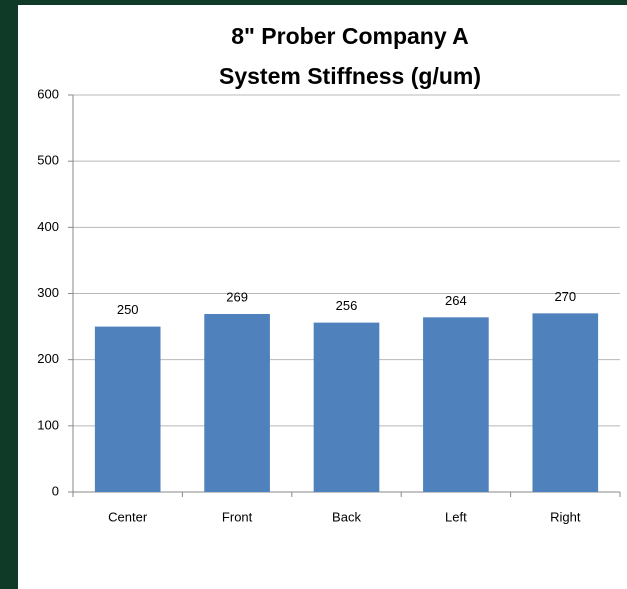 This screenshot has width=627, height=589. Describe the element at coordinates (237, 516) in the screenshot. I see `x-tick-label: Front` at that location.